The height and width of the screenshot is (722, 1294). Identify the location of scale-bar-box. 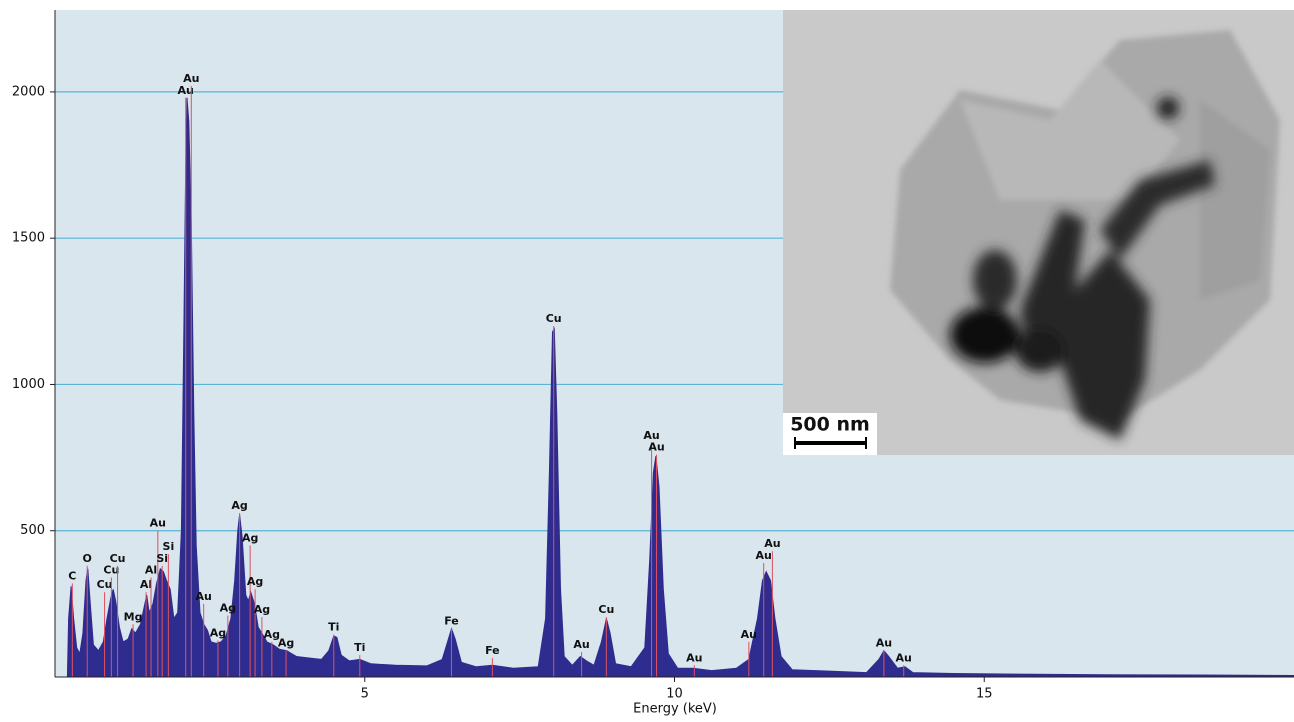
(830, 434).